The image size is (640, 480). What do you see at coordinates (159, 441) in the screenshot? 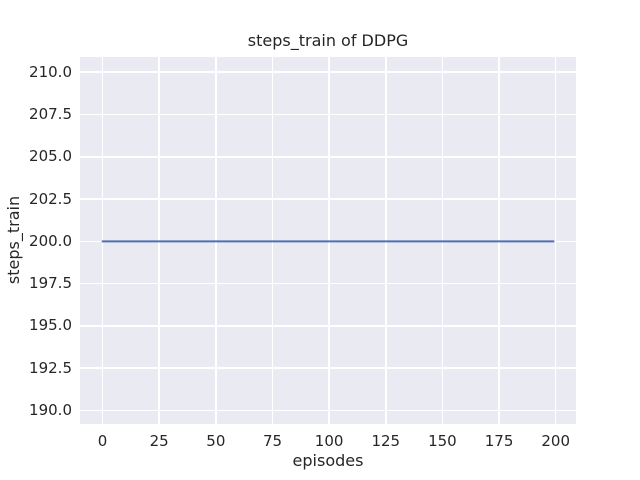
I see `x-tick-label: 25` at bounding box center [159, 441].